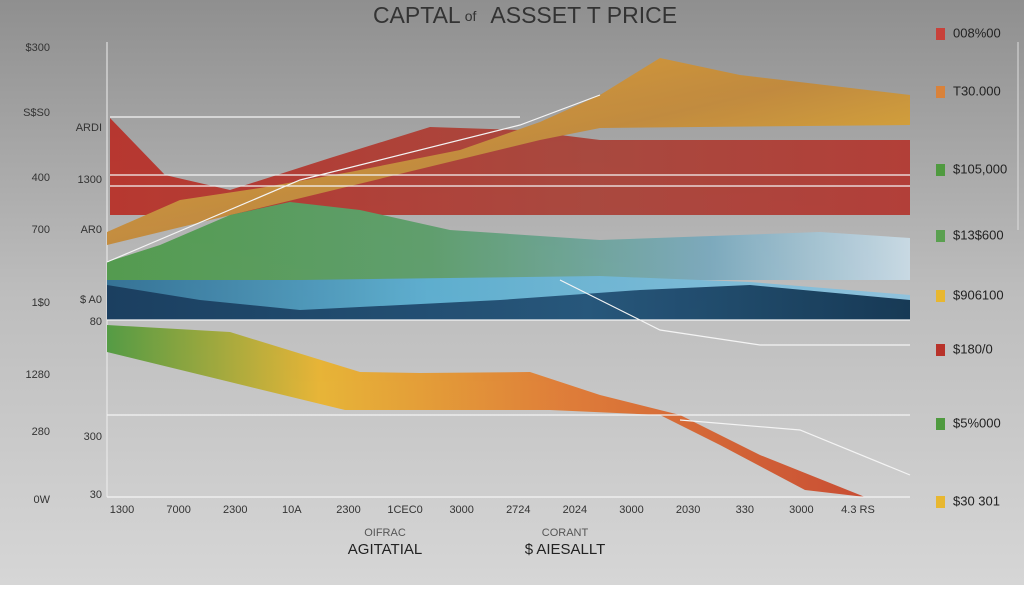 The image size is (1024, 590). What do you see at coordinates (292, 510) in the screenshot?
I see `x-tick-label: 10A` at bounding box center [292, 510].